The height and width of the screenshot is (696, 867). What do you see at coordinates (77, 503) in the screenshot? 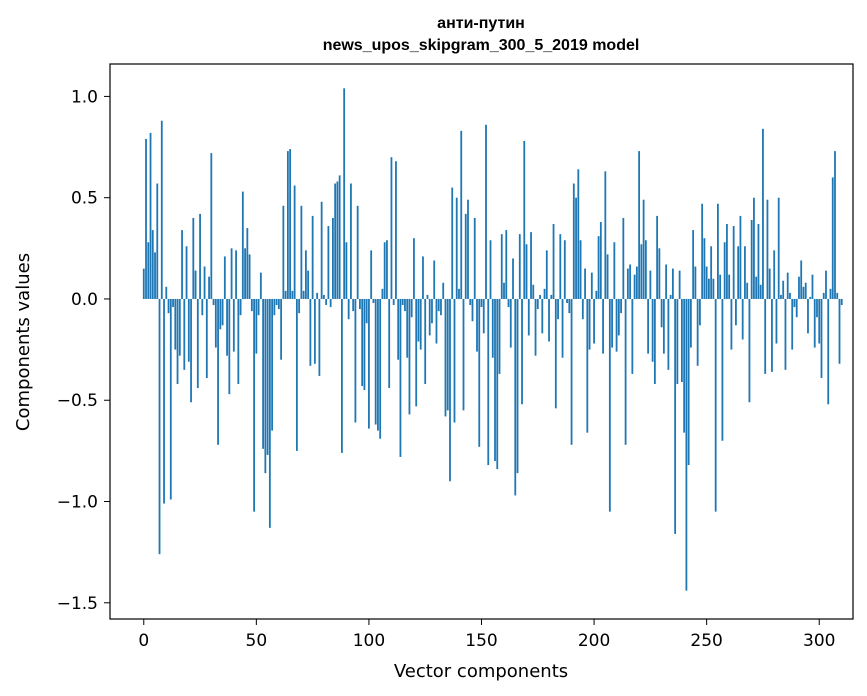
I see `y-tick-label: −1.0` at bounding box center [77, 503].